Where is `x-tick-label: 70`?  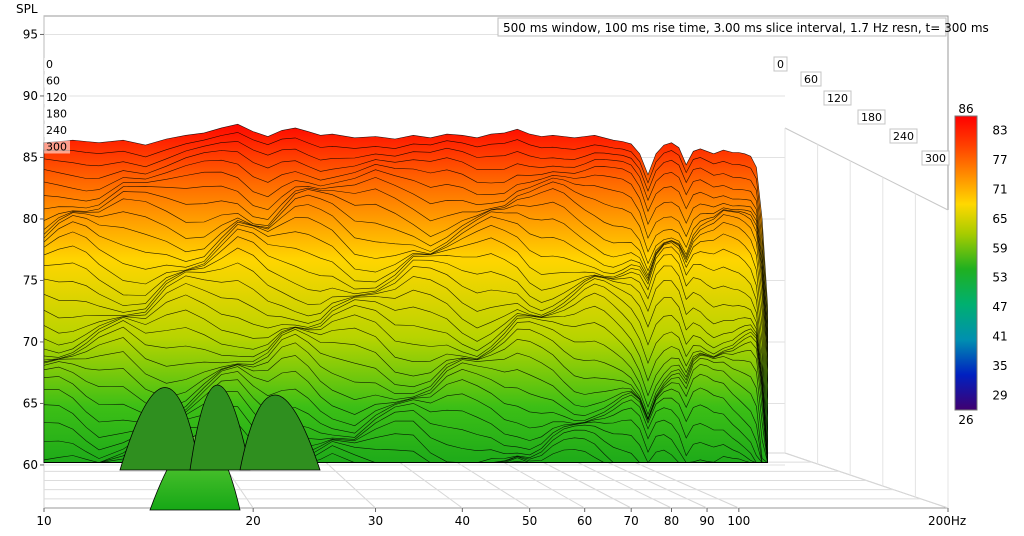
x-tick-label: 70 is located at coordinates (631, 521).